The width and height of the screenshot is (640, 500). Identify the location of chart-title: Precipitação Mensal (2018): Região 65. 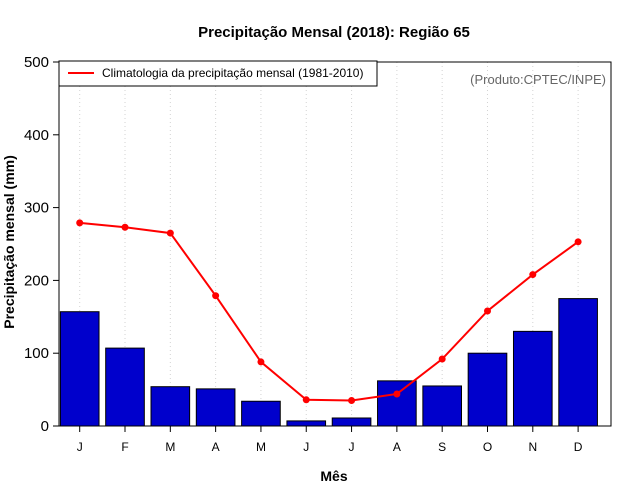
(334, 32).